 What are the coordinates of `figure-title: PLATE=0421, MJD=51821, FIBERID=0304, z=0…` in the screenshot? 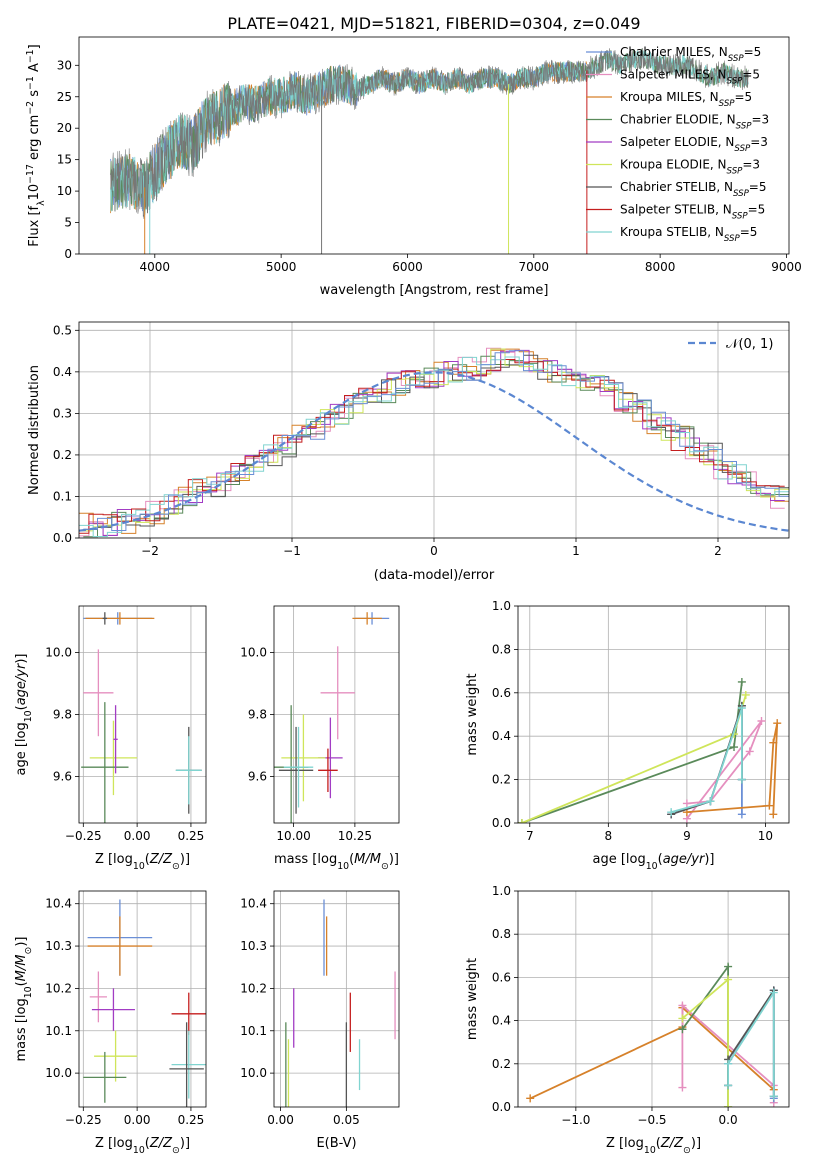 It's located at (433, 23).